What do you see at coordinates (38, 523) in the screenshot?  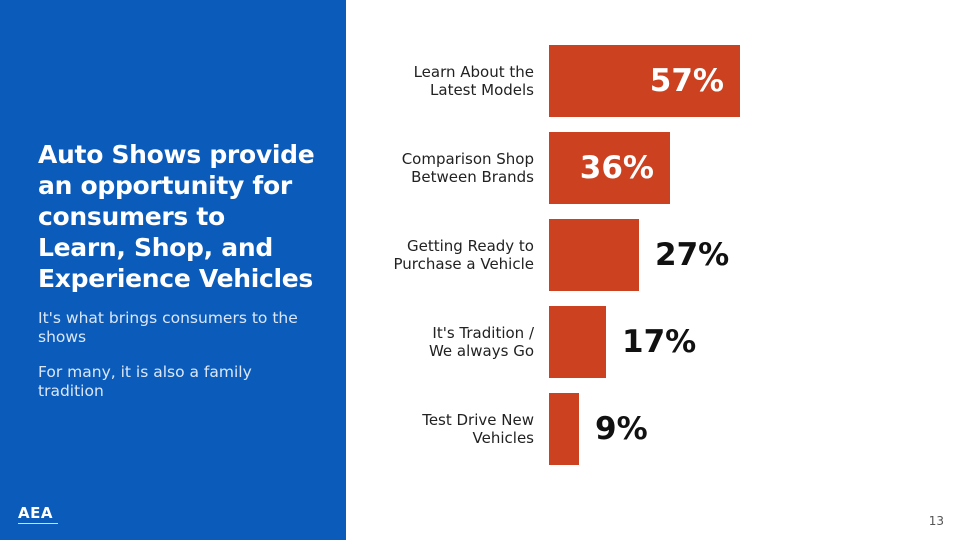 I see `logo-underline` at bounding box center [38, 523].